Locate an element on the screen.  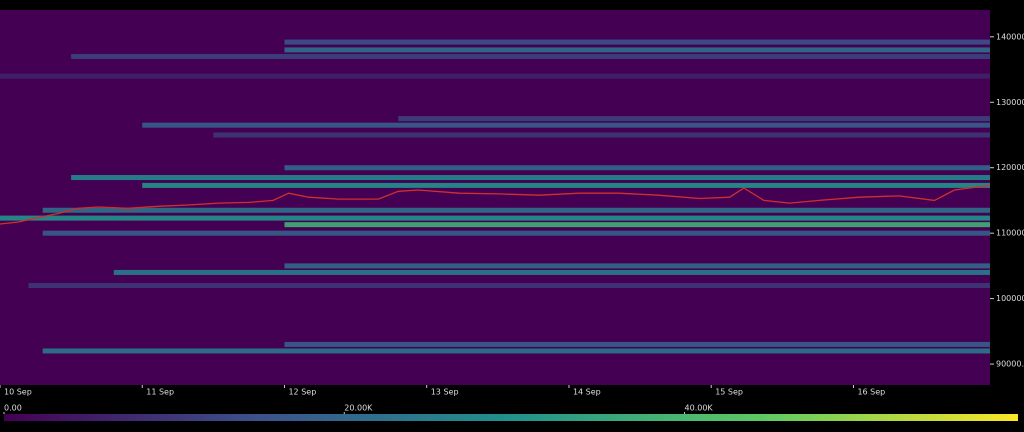
x-tick-label: 13 Sep is located at coordinates (445, 392).